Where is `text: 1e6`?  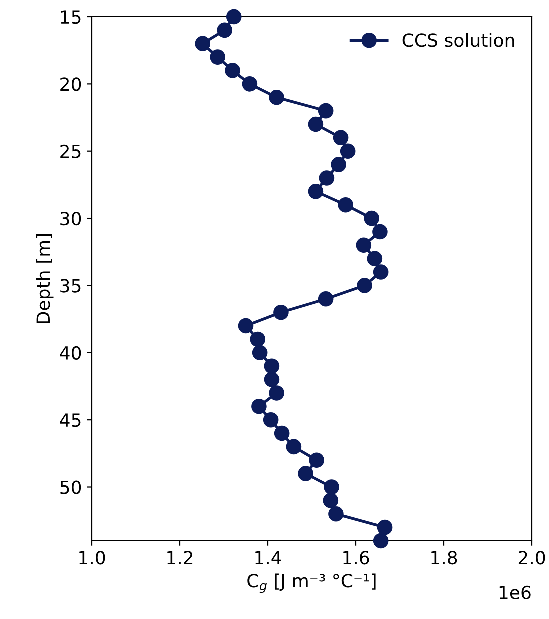
text: 1e6 is located at coordinates (515, 593).